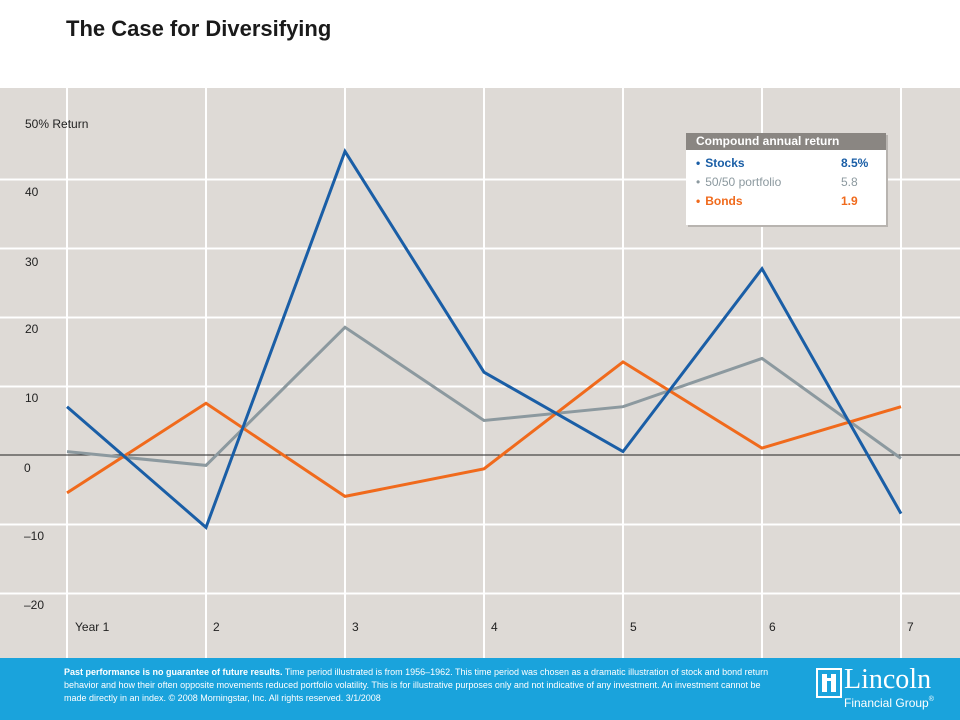 The width and height of the screenshot is (960, 720). What do you see at coordinates (910, 627) in the screenshot?
I see `x-tick-label: 7` at bounding box center [910, 627].